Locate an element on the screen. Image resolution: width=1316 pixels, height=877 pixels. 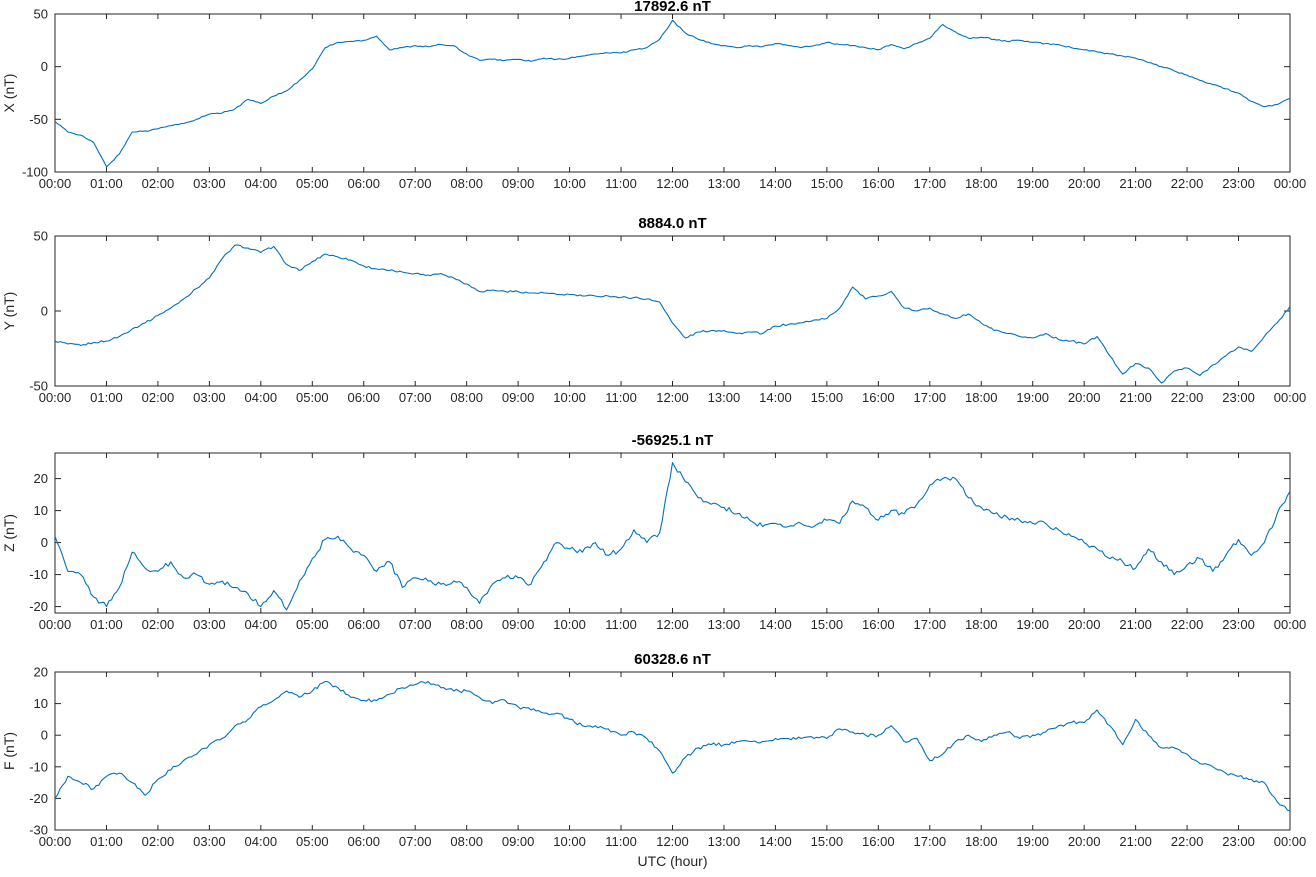
x-tick-label: 11:00 is located at coordinates (621, 624).